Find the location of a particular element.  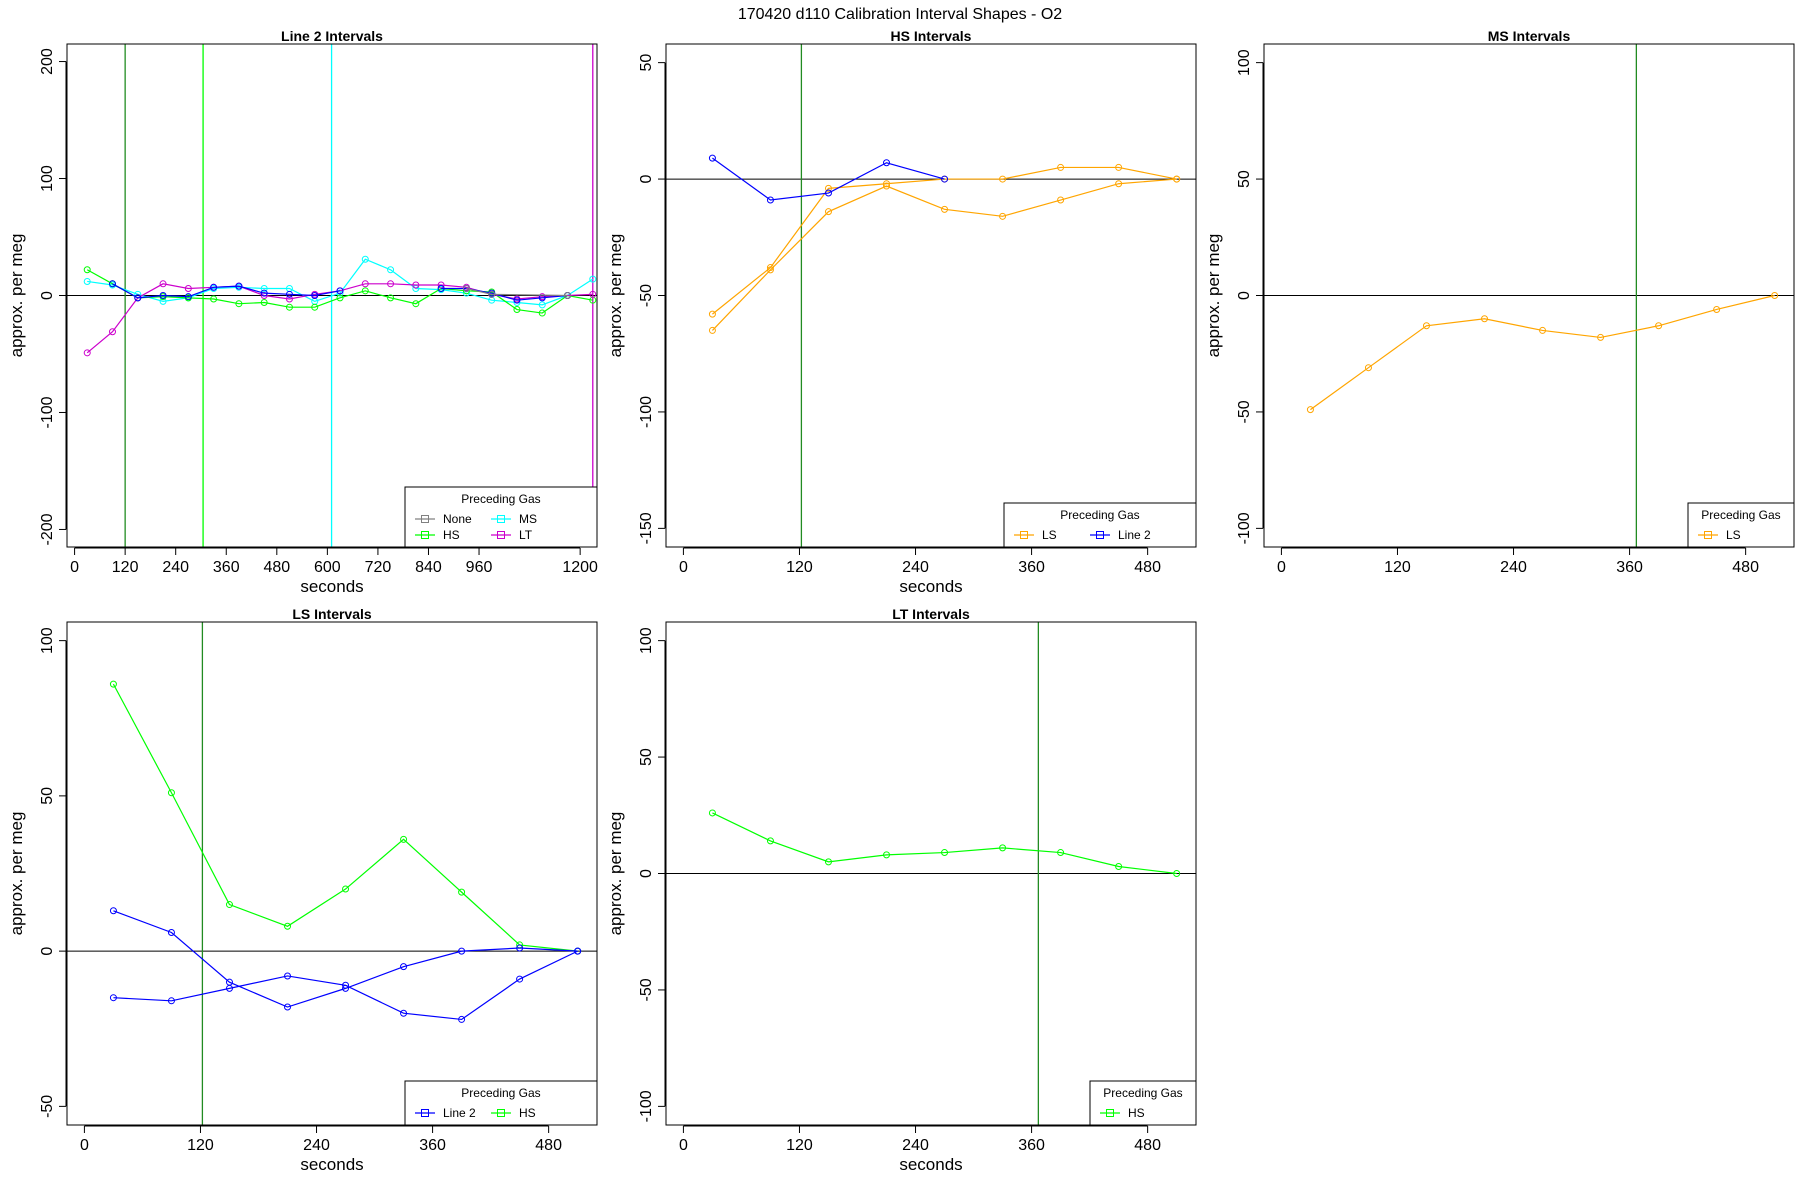

legend-item: LT is located at coordinates (512, 535).